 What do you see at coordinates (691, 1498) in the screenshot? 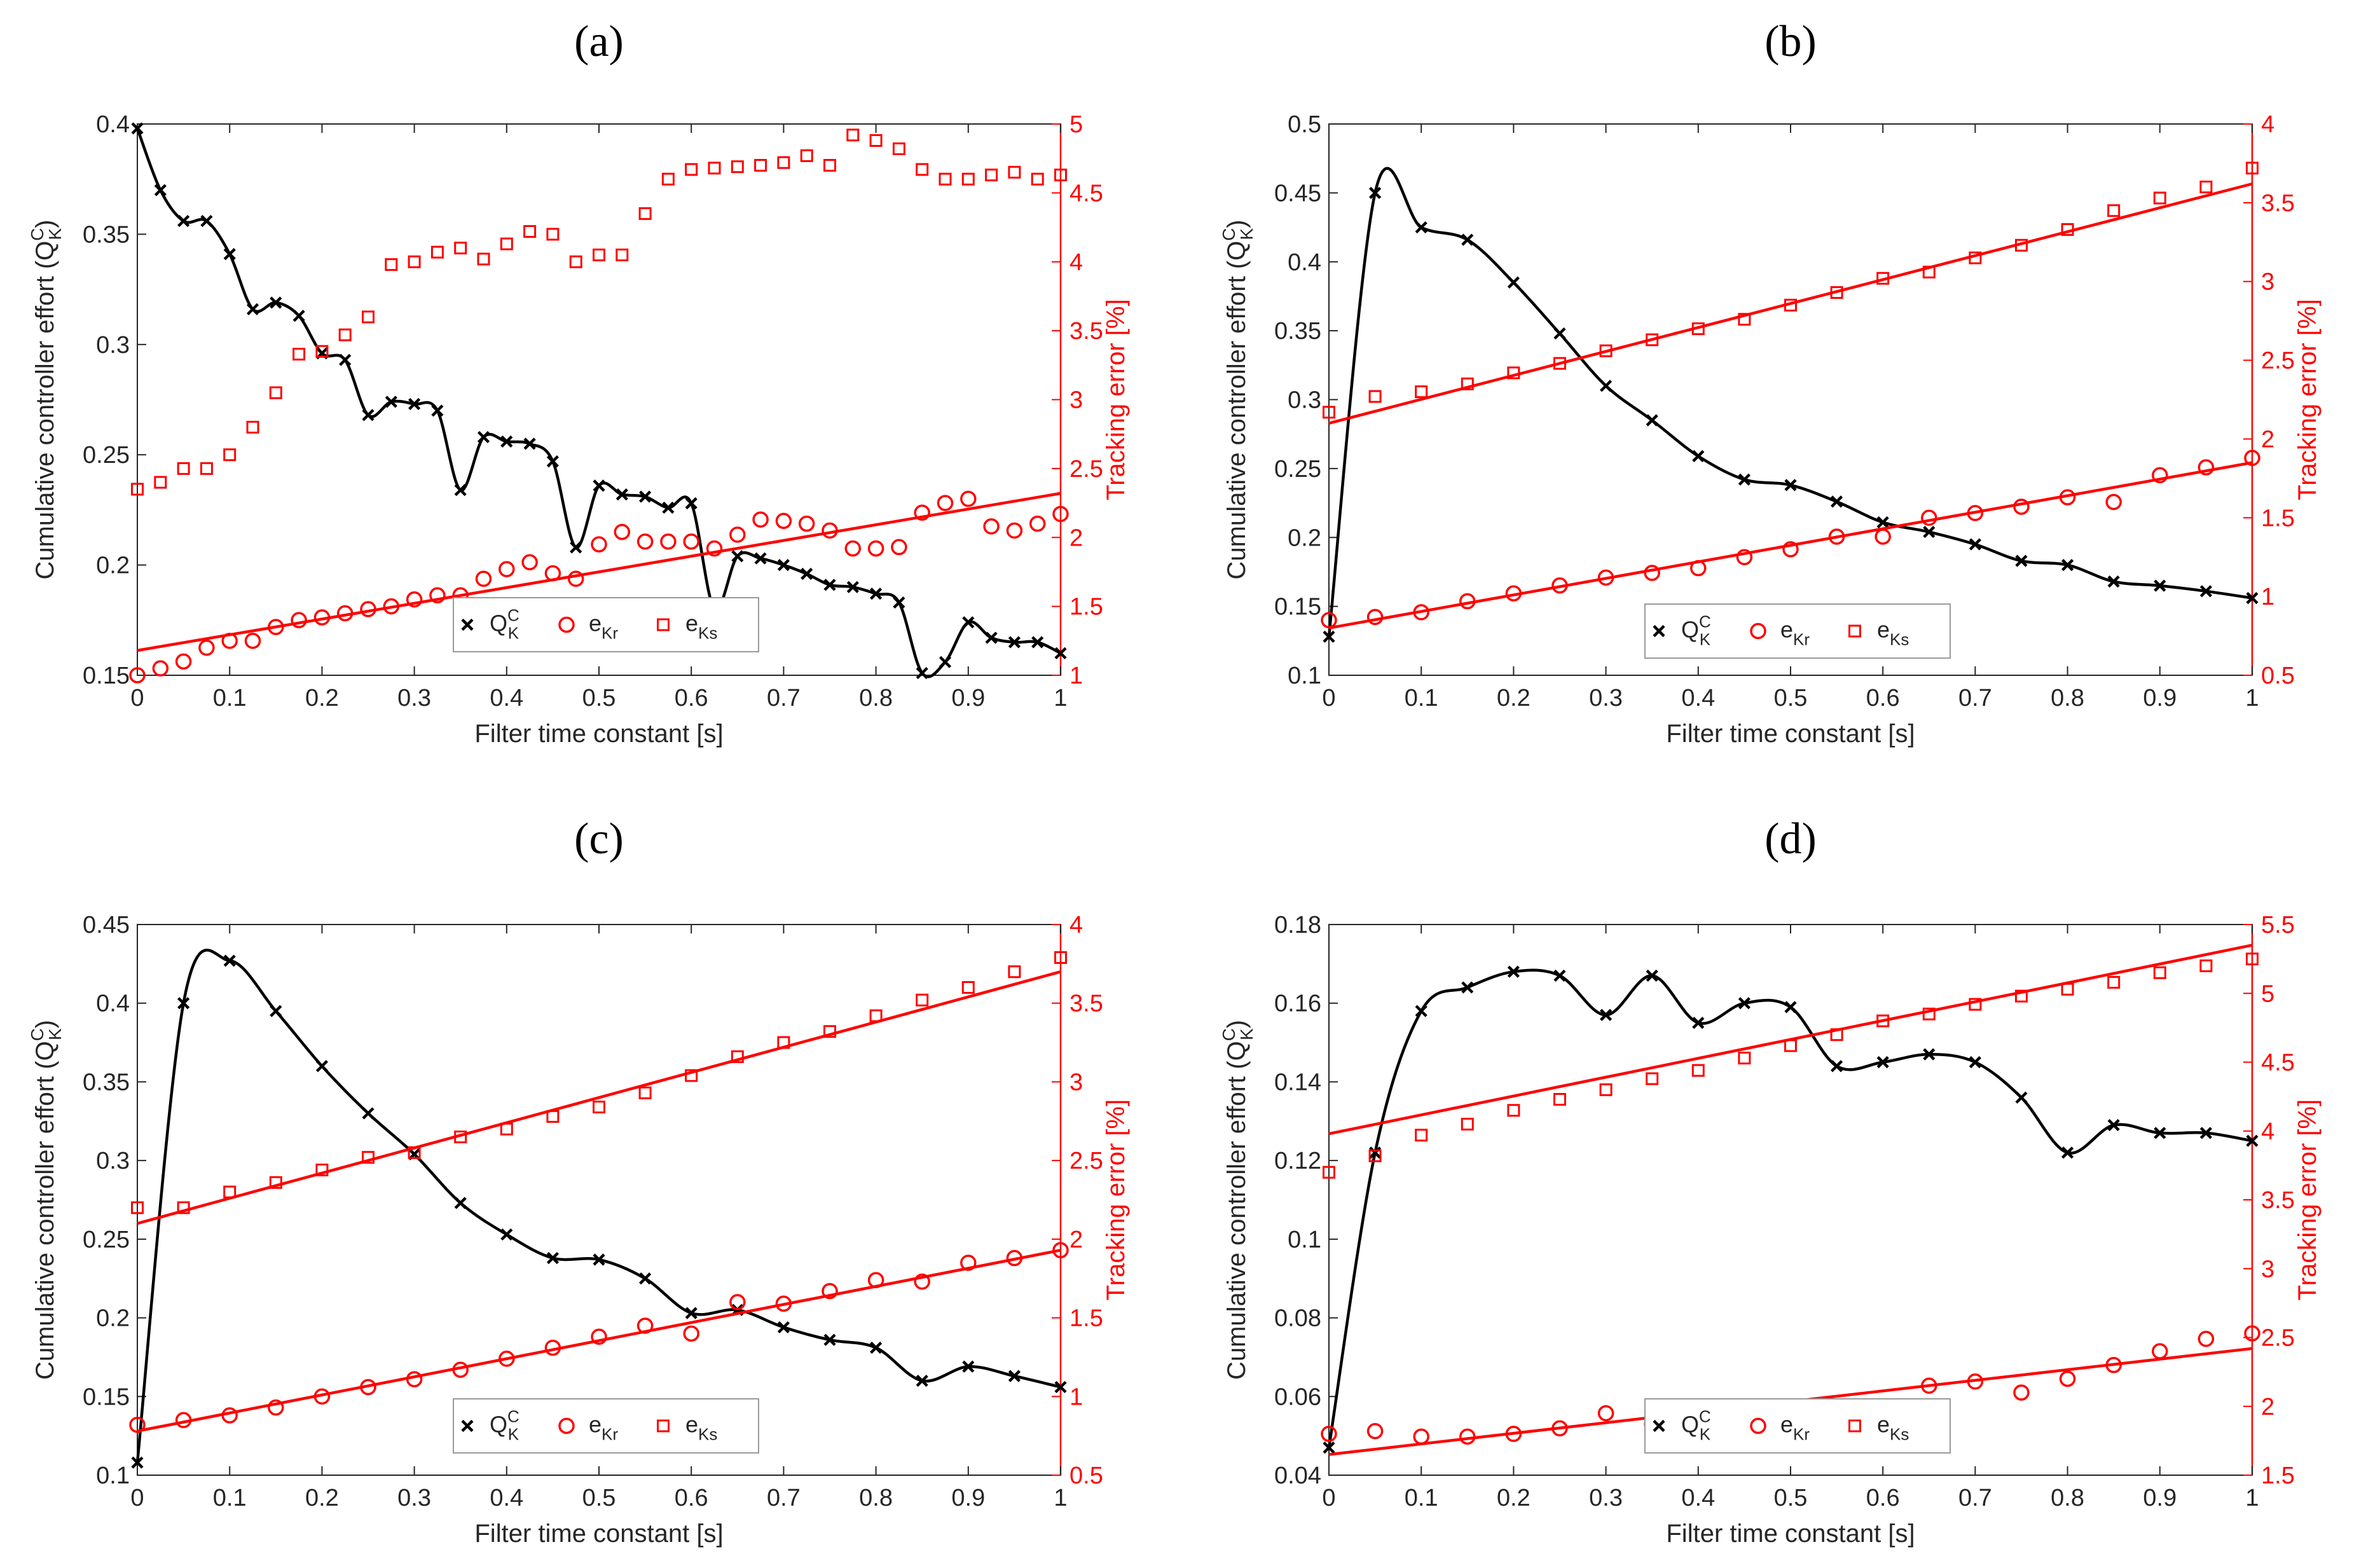
I see `x-tick-label: 0.6` at bounding box center [691, 1498].